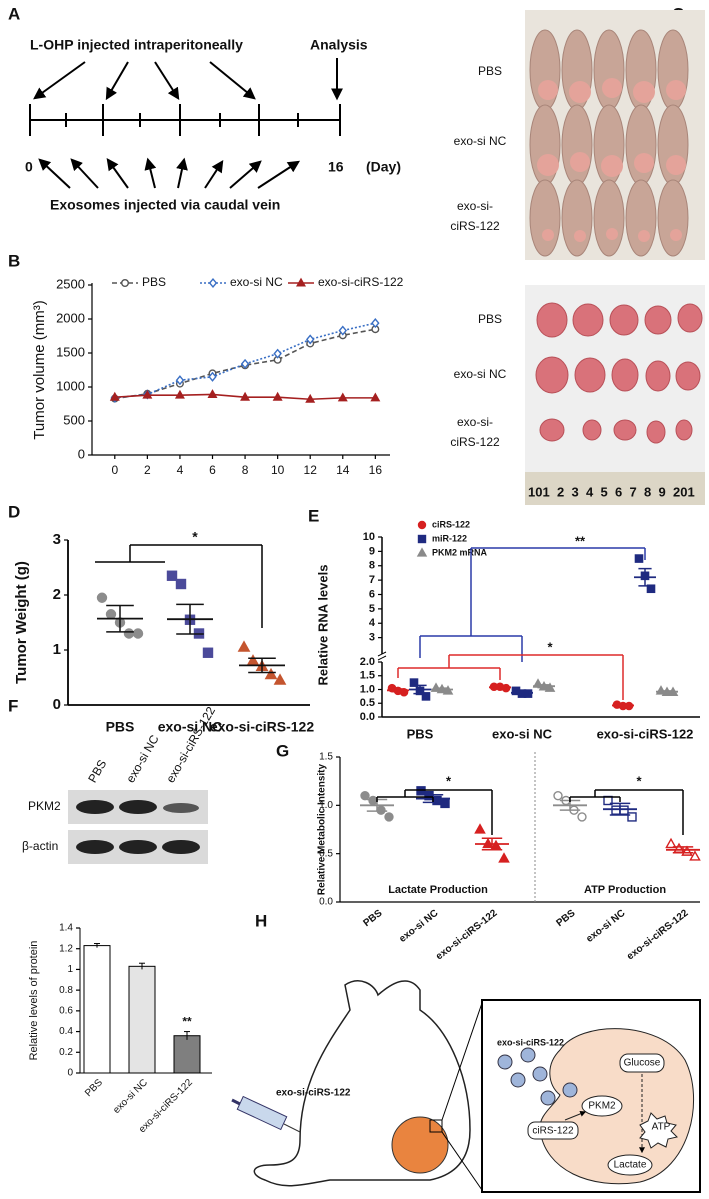 Image resolution: width=709 pixels, height=1199 pixels. I want to click on annotation: **, so click(187, 1022).